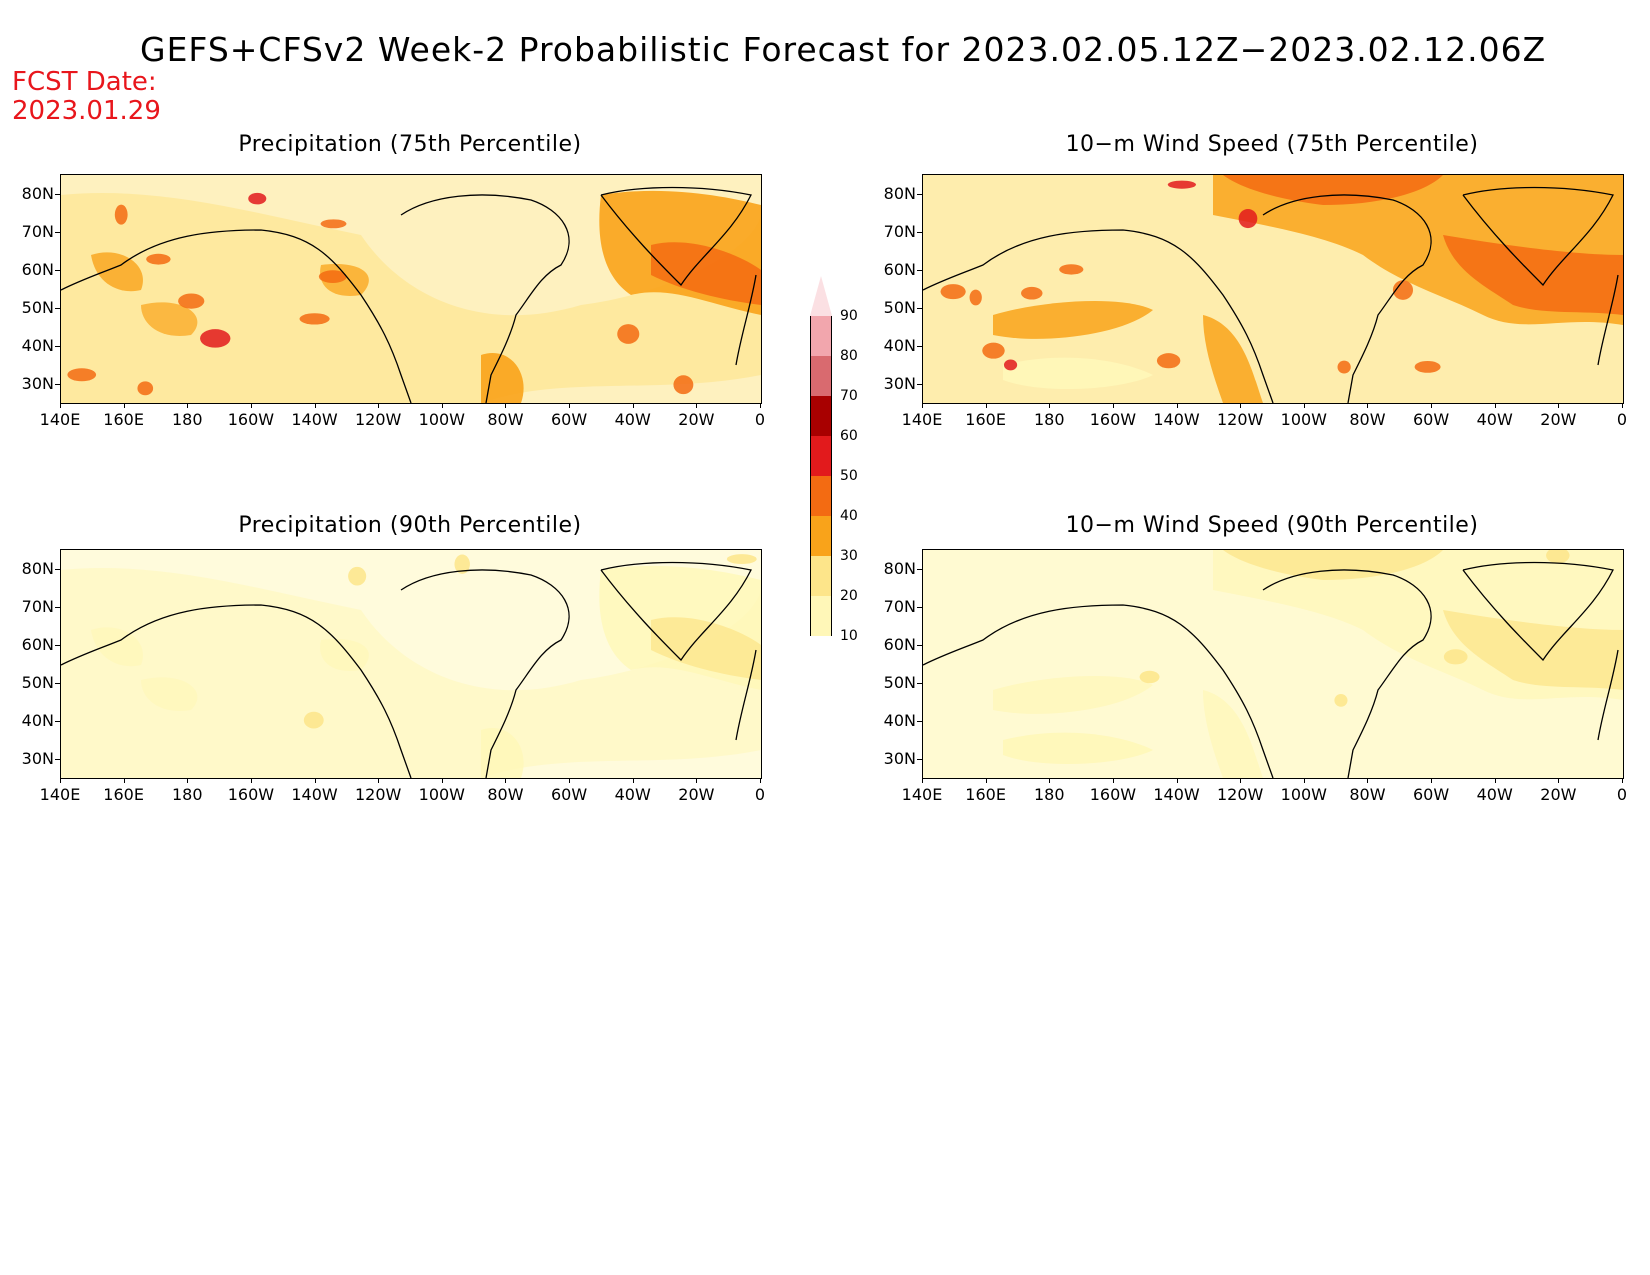 The image size is (1650, 1275). What do you see at coordinates (899, 383) in the screenshot?
I see `lat-tick-label: 30N` at bounding box center [899, 383].